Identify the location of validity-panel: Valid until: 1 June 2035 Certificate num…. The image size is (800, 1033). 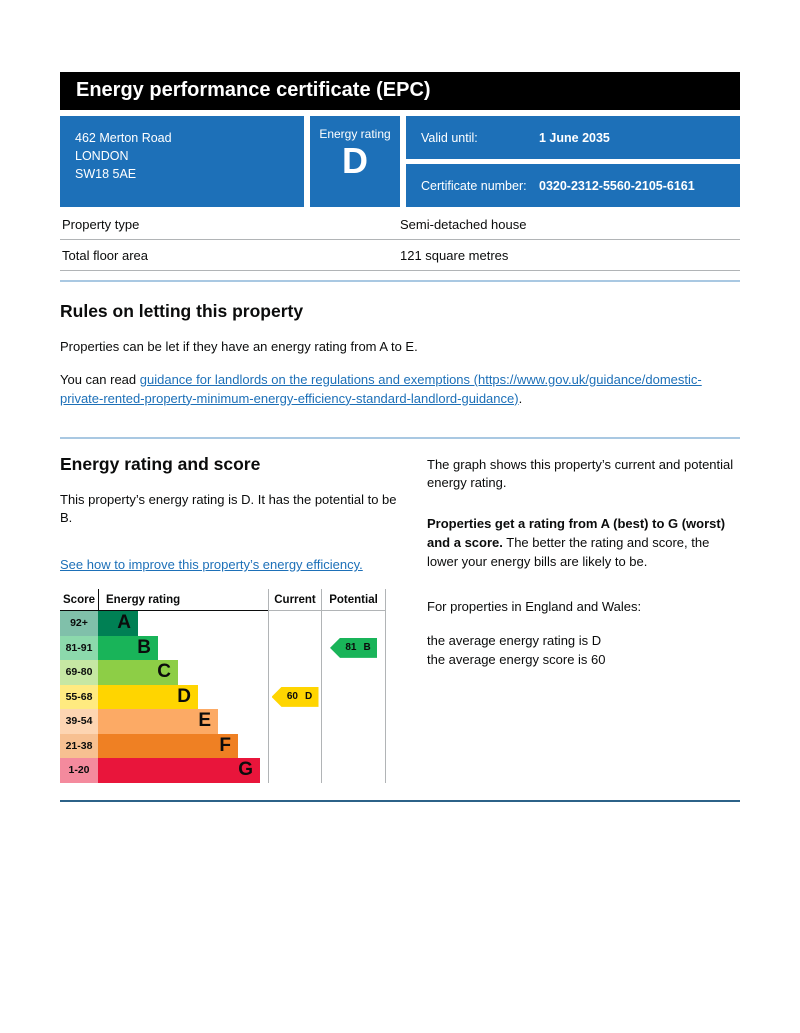
(573, 161).